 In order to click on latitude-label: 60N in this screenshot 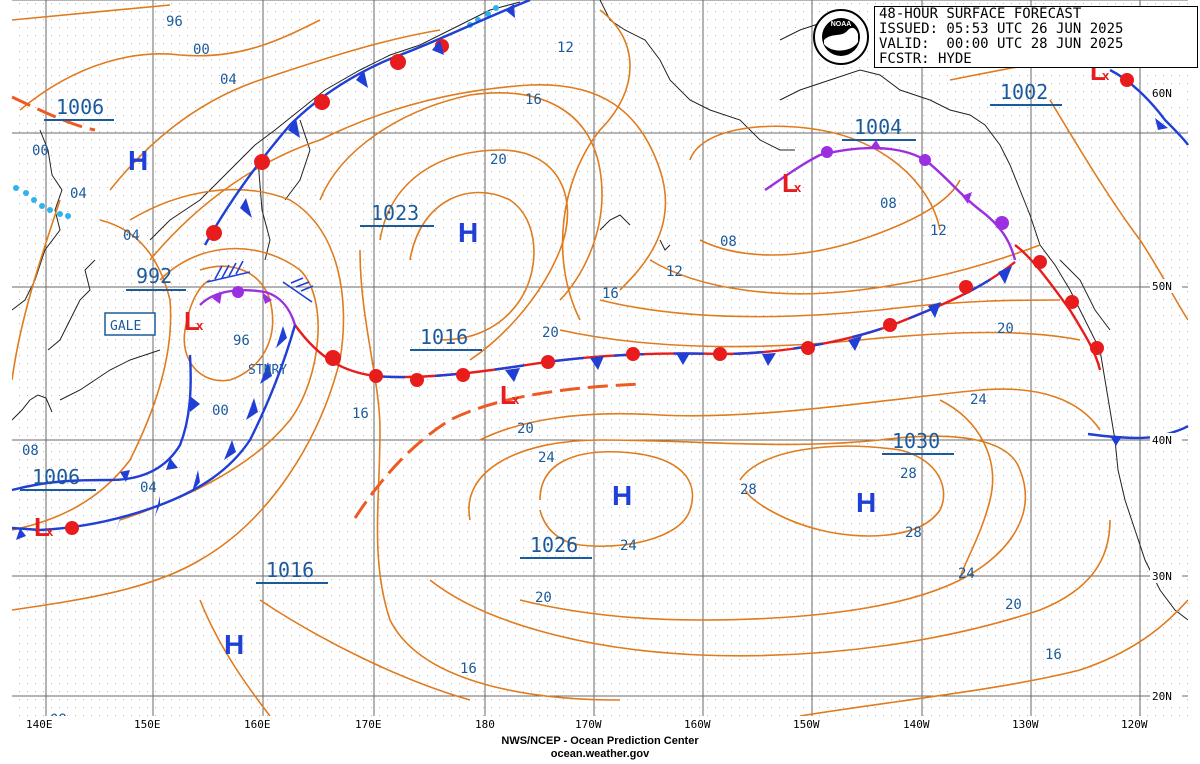, I will do `click(1162, 93)`.